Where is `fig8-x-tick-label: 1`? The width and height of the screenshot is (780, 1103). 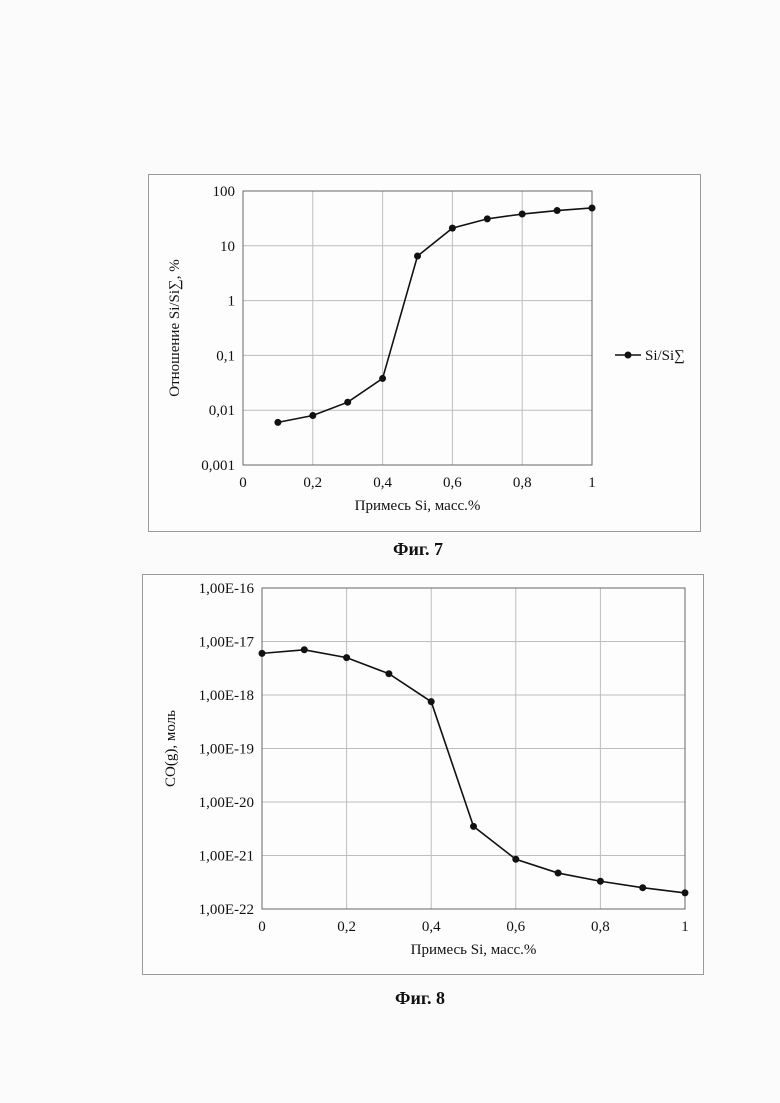
fig8-x-tick-label: 1 is located at coordinates (685, 927).